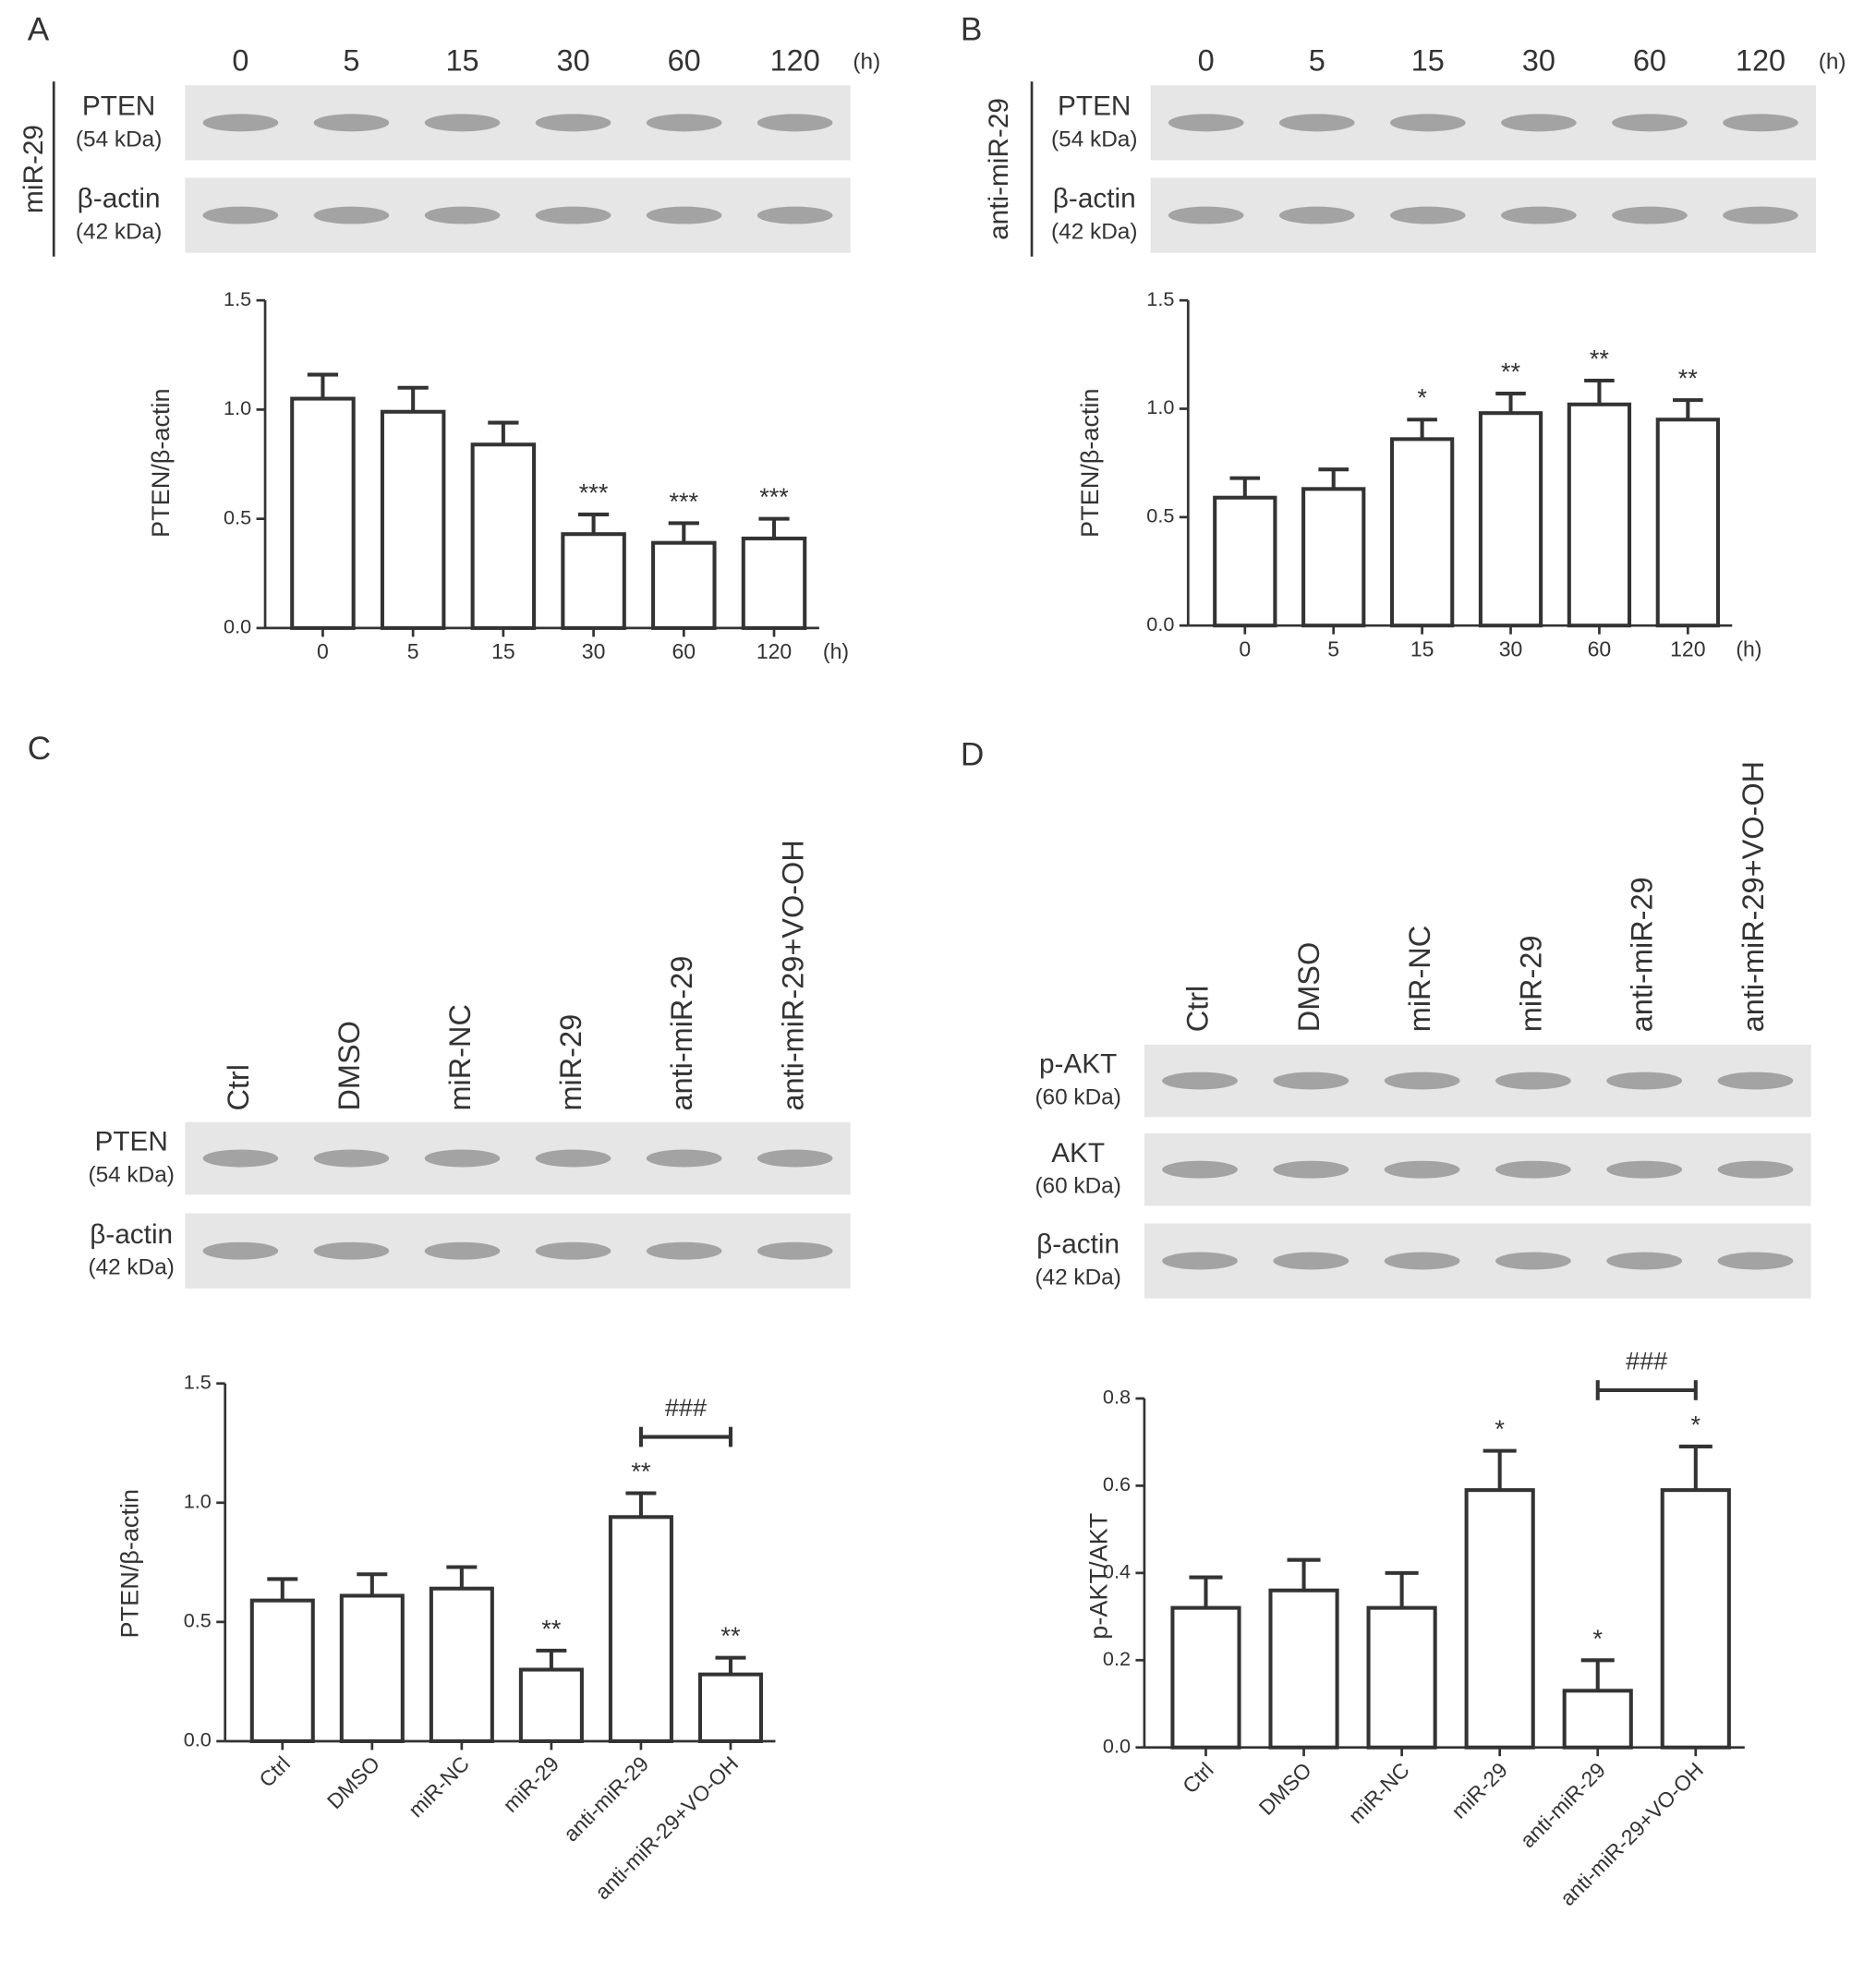 The height and width of the screenshot is (1974, 1876). I want to click on y-tick-label: 0.4, so click(1117, 1571).